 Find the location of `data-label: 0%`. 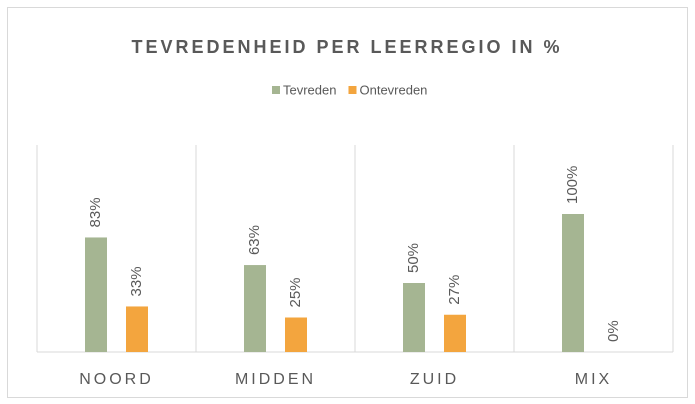

data-label: 0% is located at coordinates (613, 331).